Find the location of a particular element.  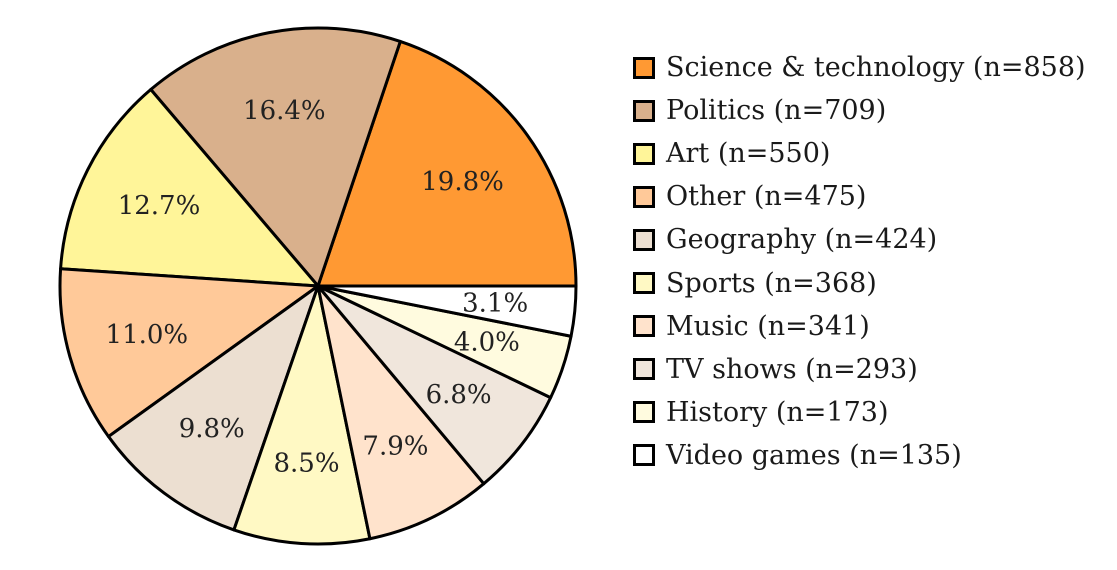

legend-label: Politics (n=709) is located at coordinates (776, 111).